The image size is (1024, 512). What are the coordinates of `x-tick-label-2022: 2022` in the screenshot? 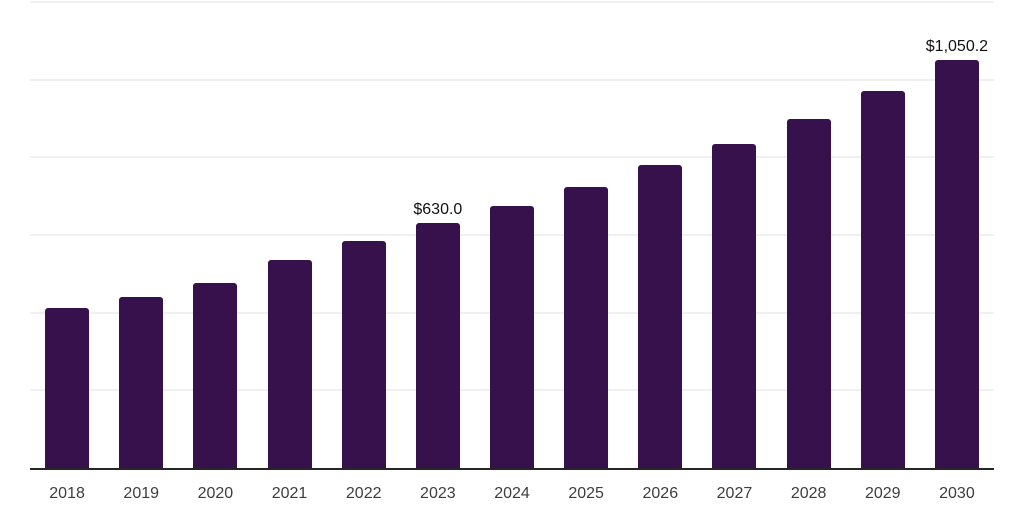 It's located at (363, 493).